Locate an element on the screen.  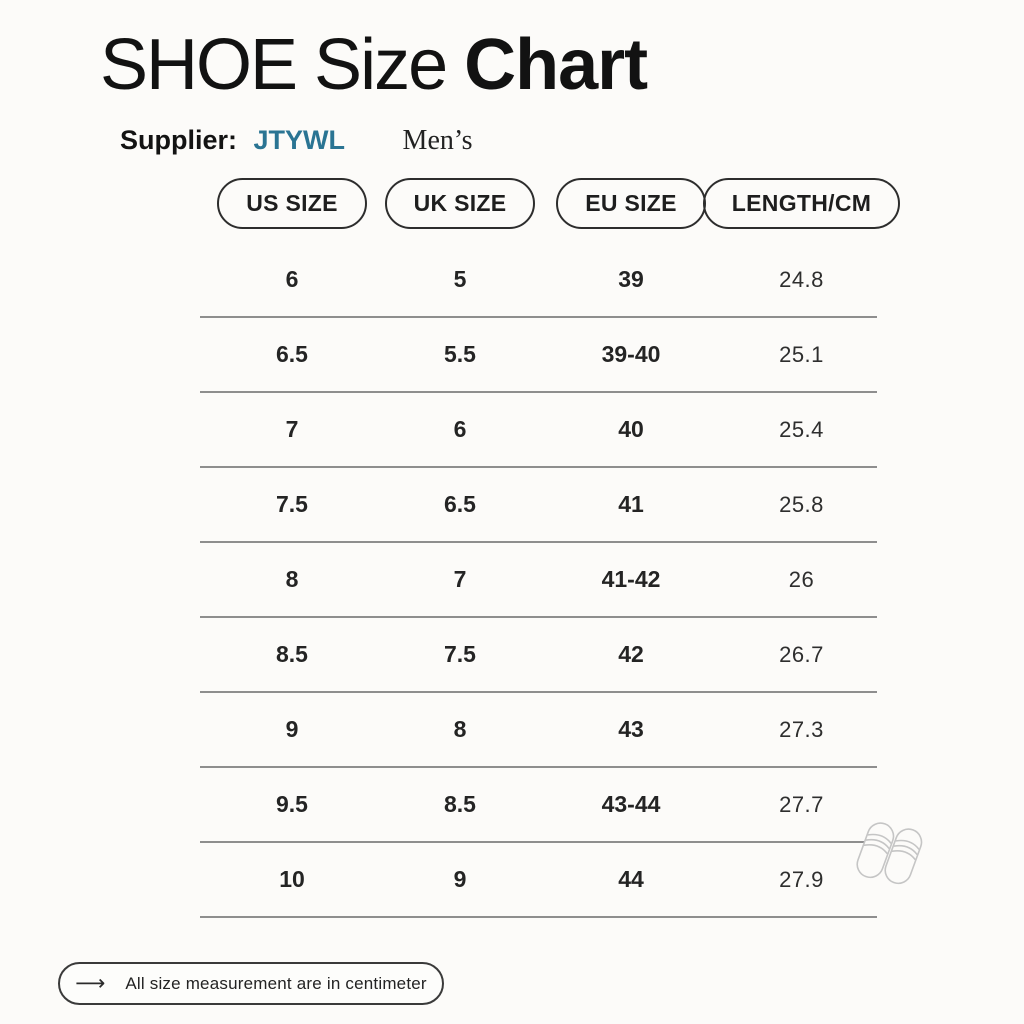
uk-size-value: 7.5 is located at coordinates (460, 654).